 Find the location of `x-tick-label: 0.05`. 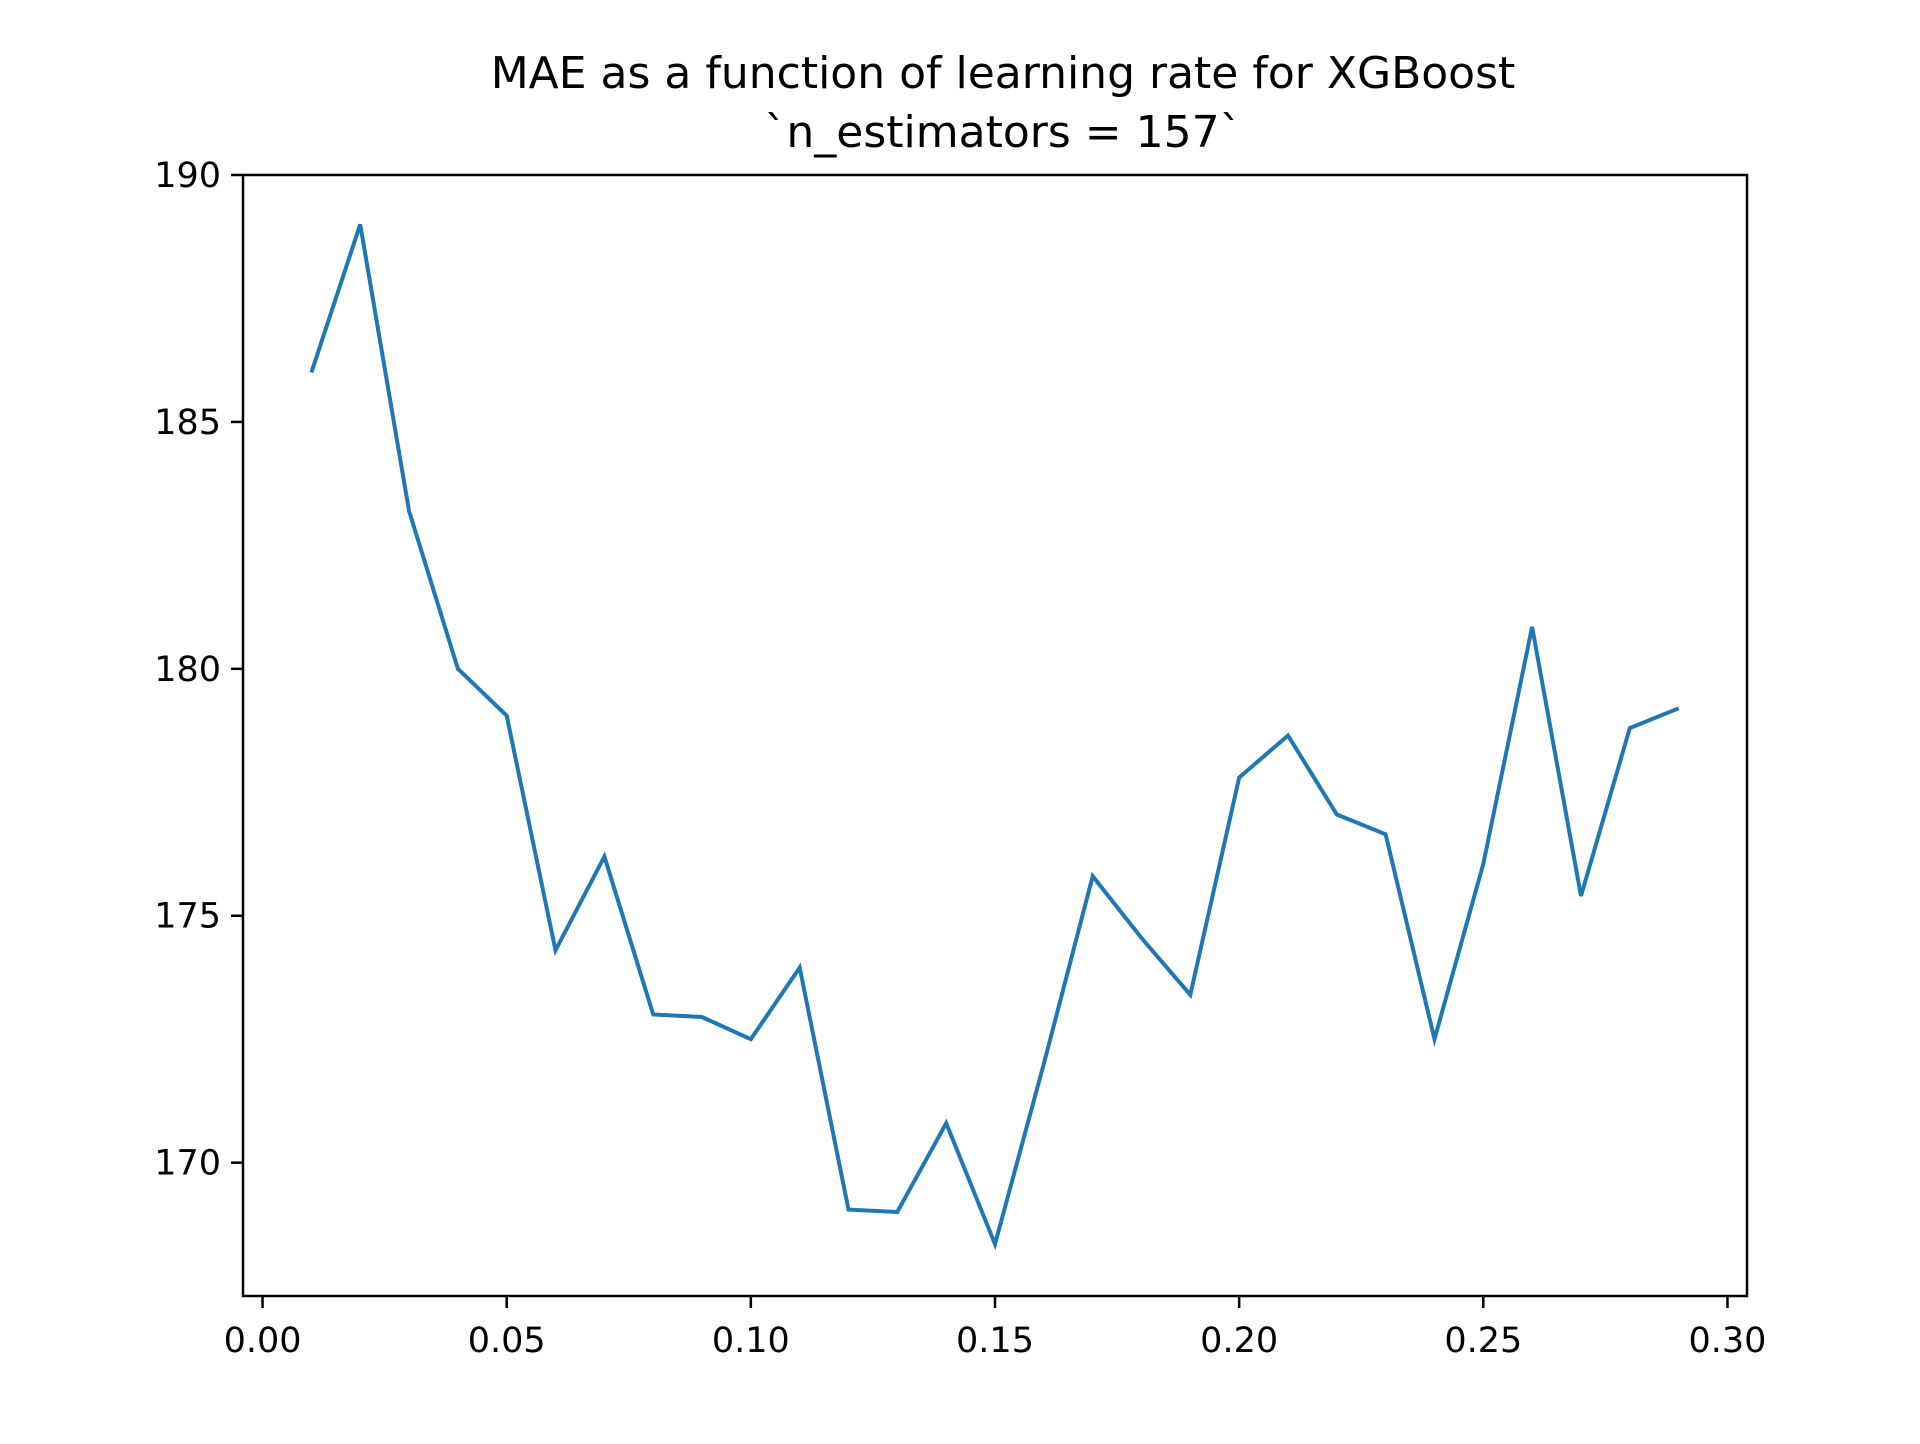

x-tick-label: 0.05 is located at coordinates (507, 1341).